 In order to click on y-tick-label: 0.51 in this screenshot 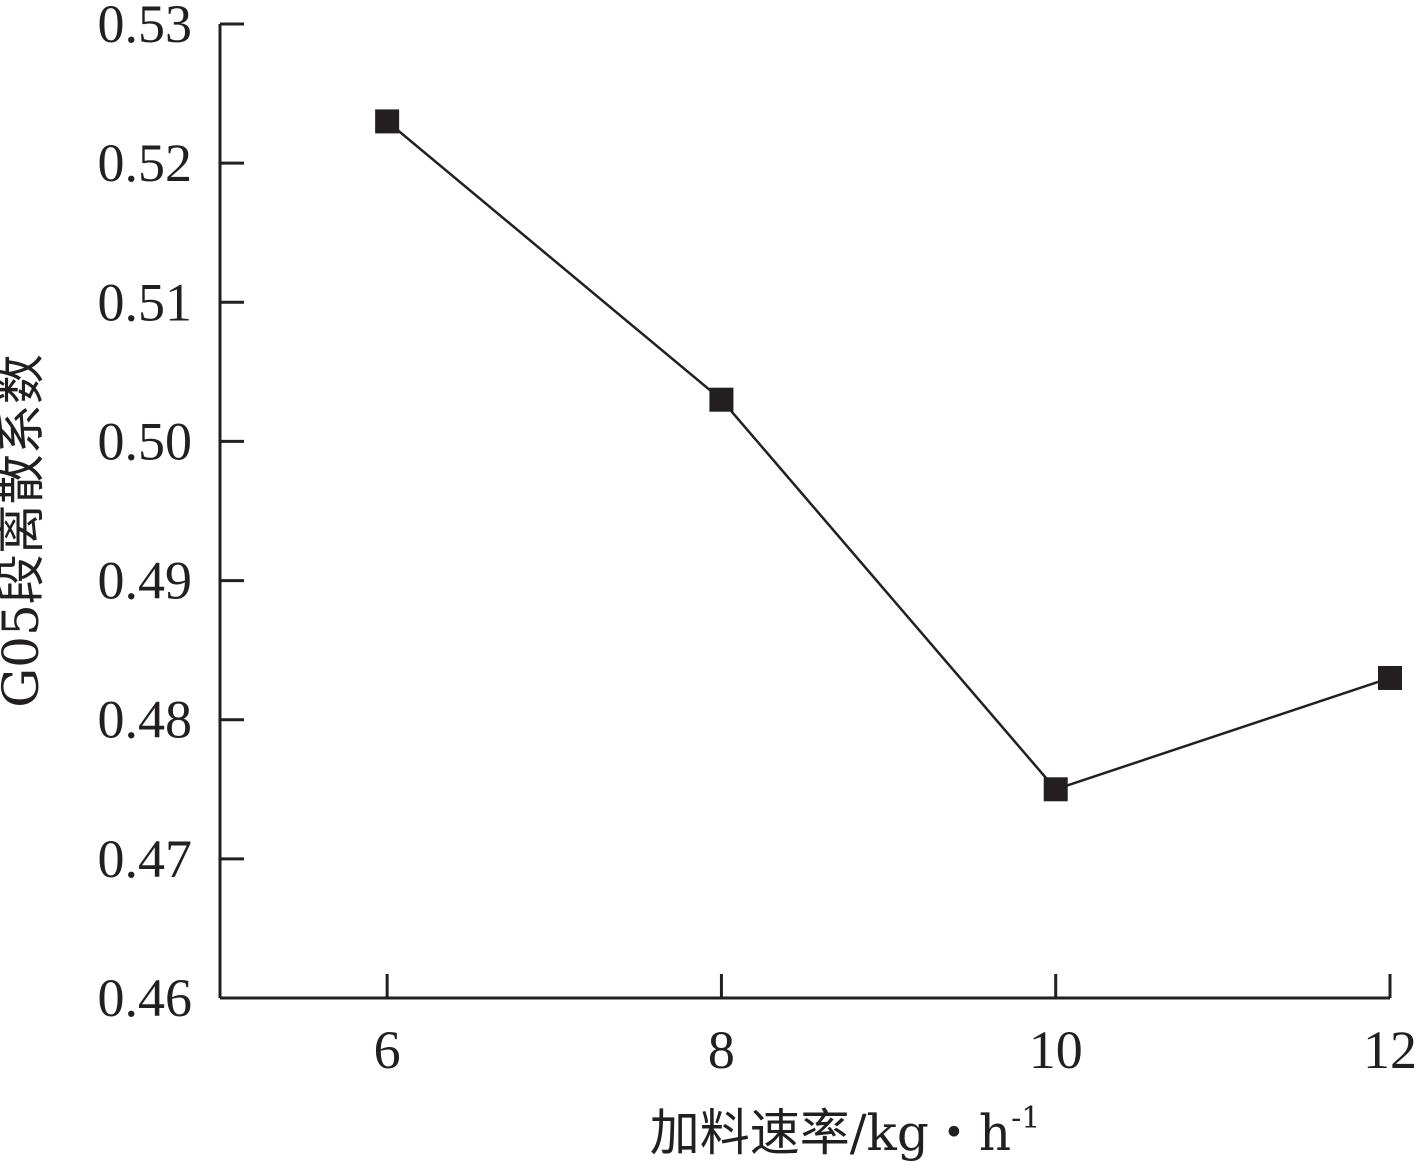, I will do `click(145, 302)`.